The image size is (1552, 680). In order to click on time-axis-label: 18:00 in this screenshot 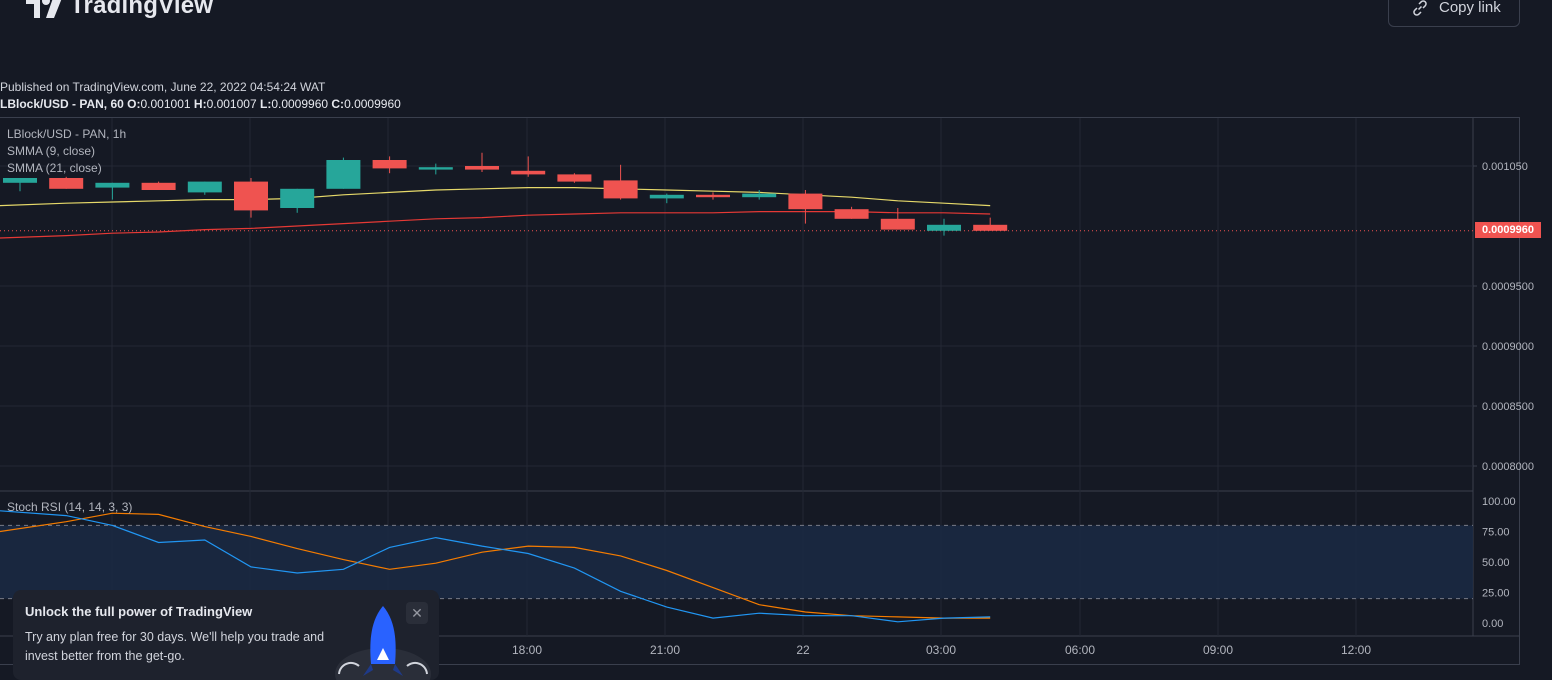, I will do `click(527, 650)`.